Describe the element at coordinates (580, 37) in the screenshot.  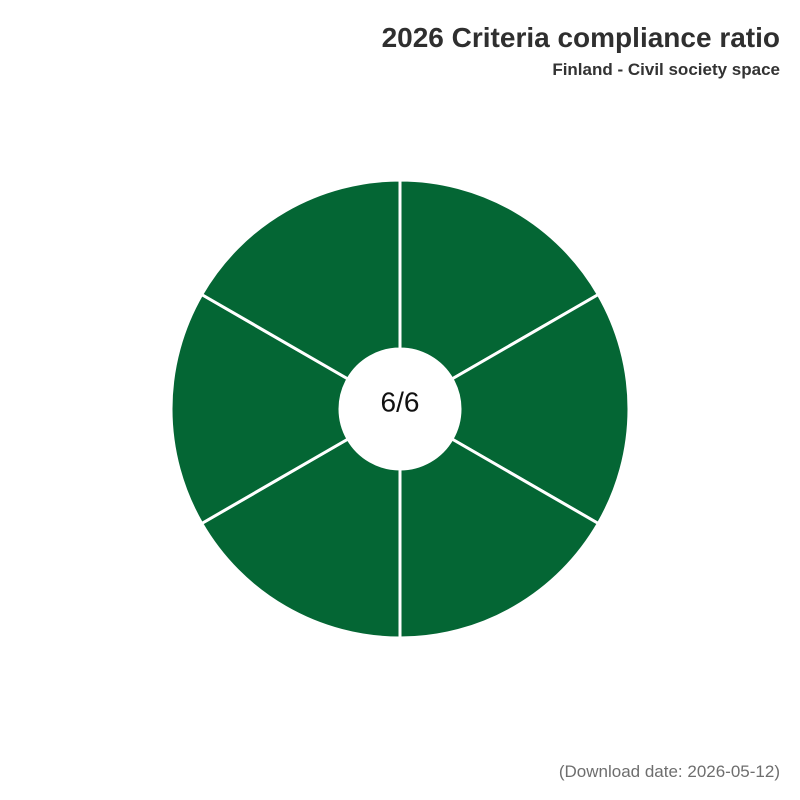
I see `chart-title: 2026 Criteria compliance ratio` at that location.